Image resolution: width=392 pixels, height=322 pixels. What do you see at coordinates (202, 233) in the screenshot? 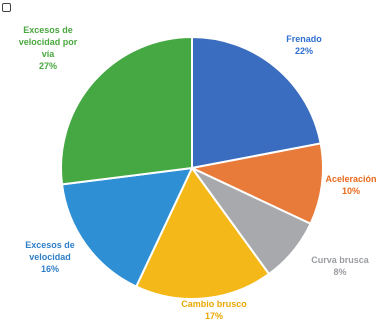
I see `slice-cambio-brusco` at bounding box center [202, 233].